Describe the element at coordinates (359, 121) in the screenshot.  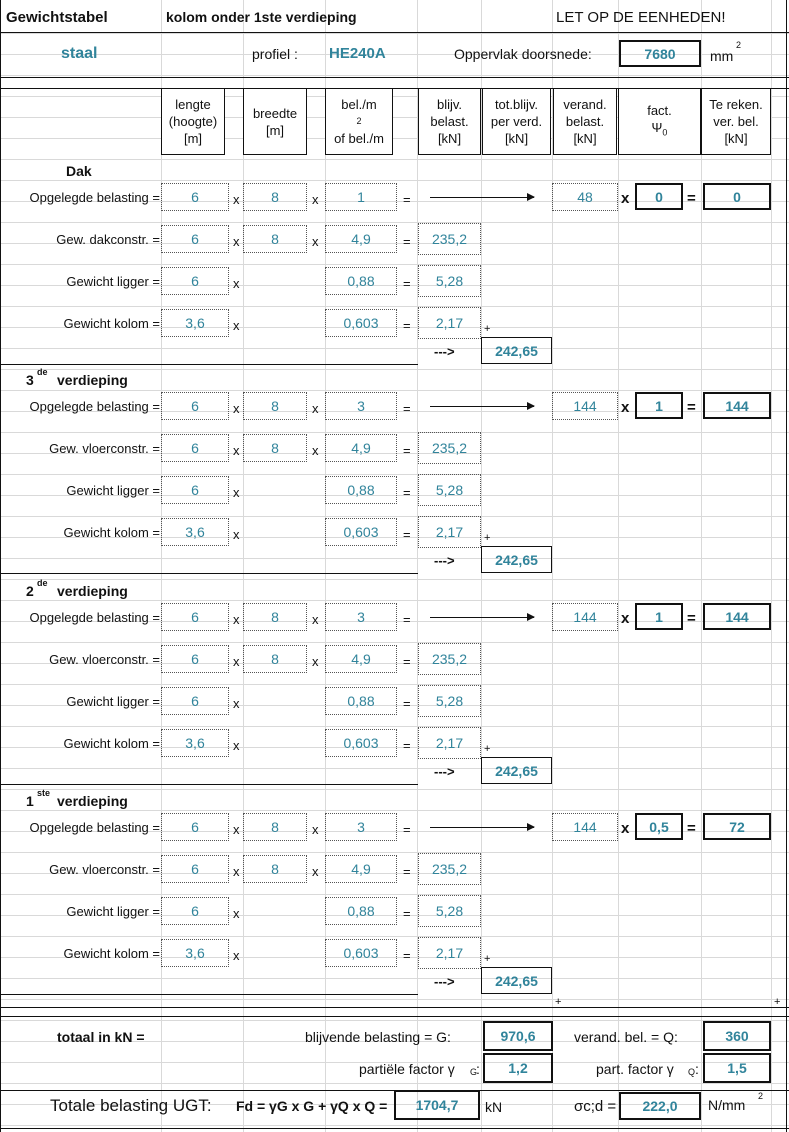
I see `col-load-header: bel./m 2 of bel./m` at that location.